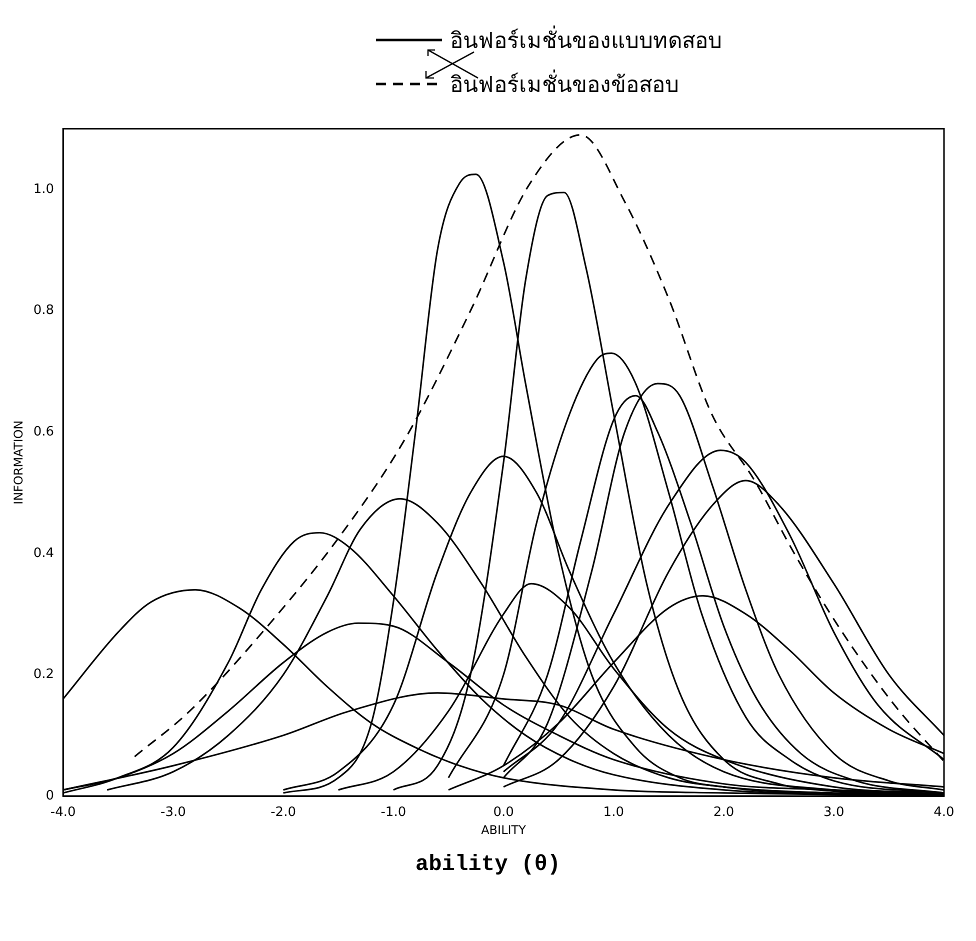 This screenshot has width=976, height=941. I want to click on legend-label: อินฟอร์เมชั่นของแบบทดสอบ, so click(586, 40).